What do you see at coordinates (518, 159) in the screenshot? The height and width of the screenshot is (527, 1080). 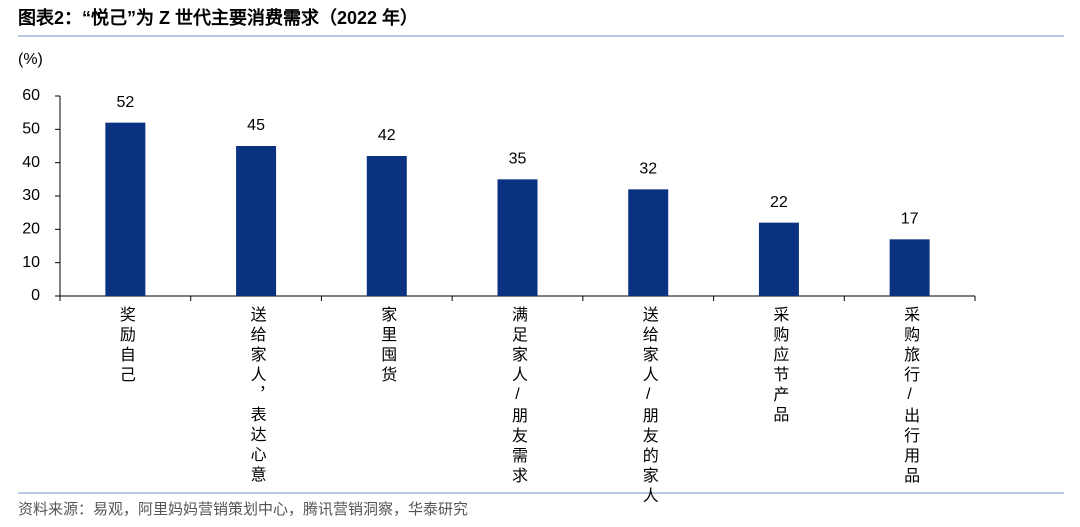 I see `data-label: 35` at bounding box center [518, 159].